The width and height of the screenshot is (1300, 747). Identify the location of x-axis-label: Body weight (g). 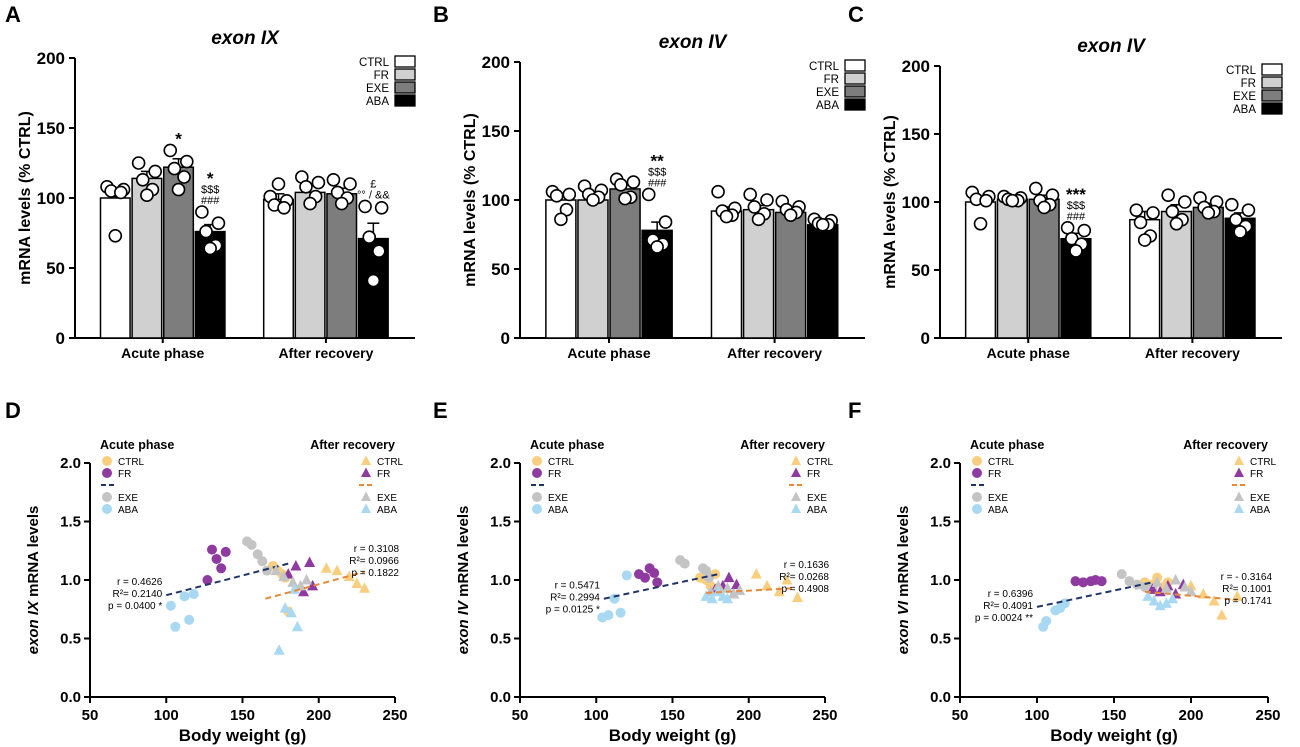
(672, 735).